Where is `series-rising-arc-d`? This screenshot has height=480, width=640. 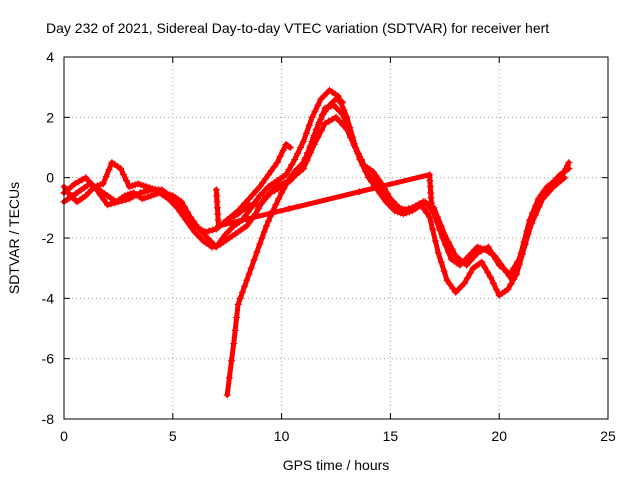 series-rising-arc-d is located at coordinates (284, 247).